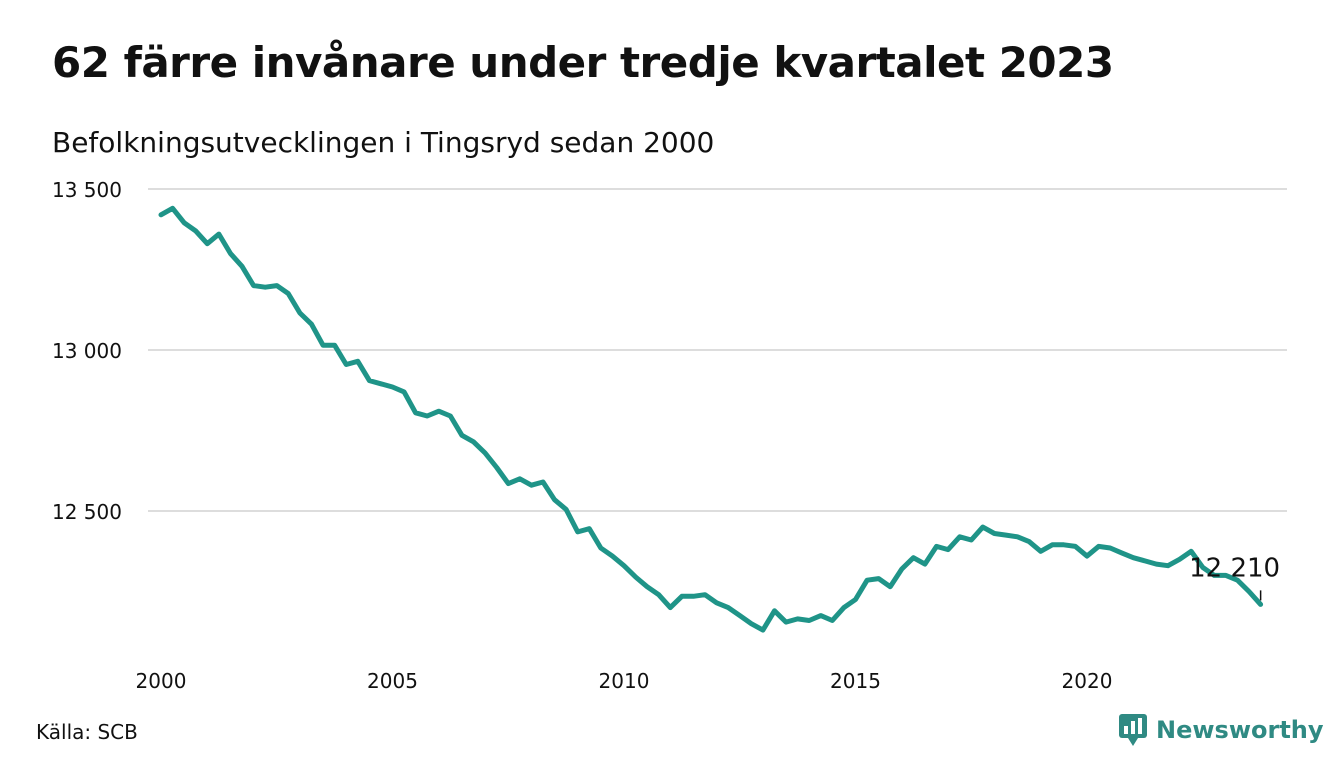 The height and width of the screenshot is (780, 1340). I want to click on chart-speech-bubble-icon, so click(1133, 730).